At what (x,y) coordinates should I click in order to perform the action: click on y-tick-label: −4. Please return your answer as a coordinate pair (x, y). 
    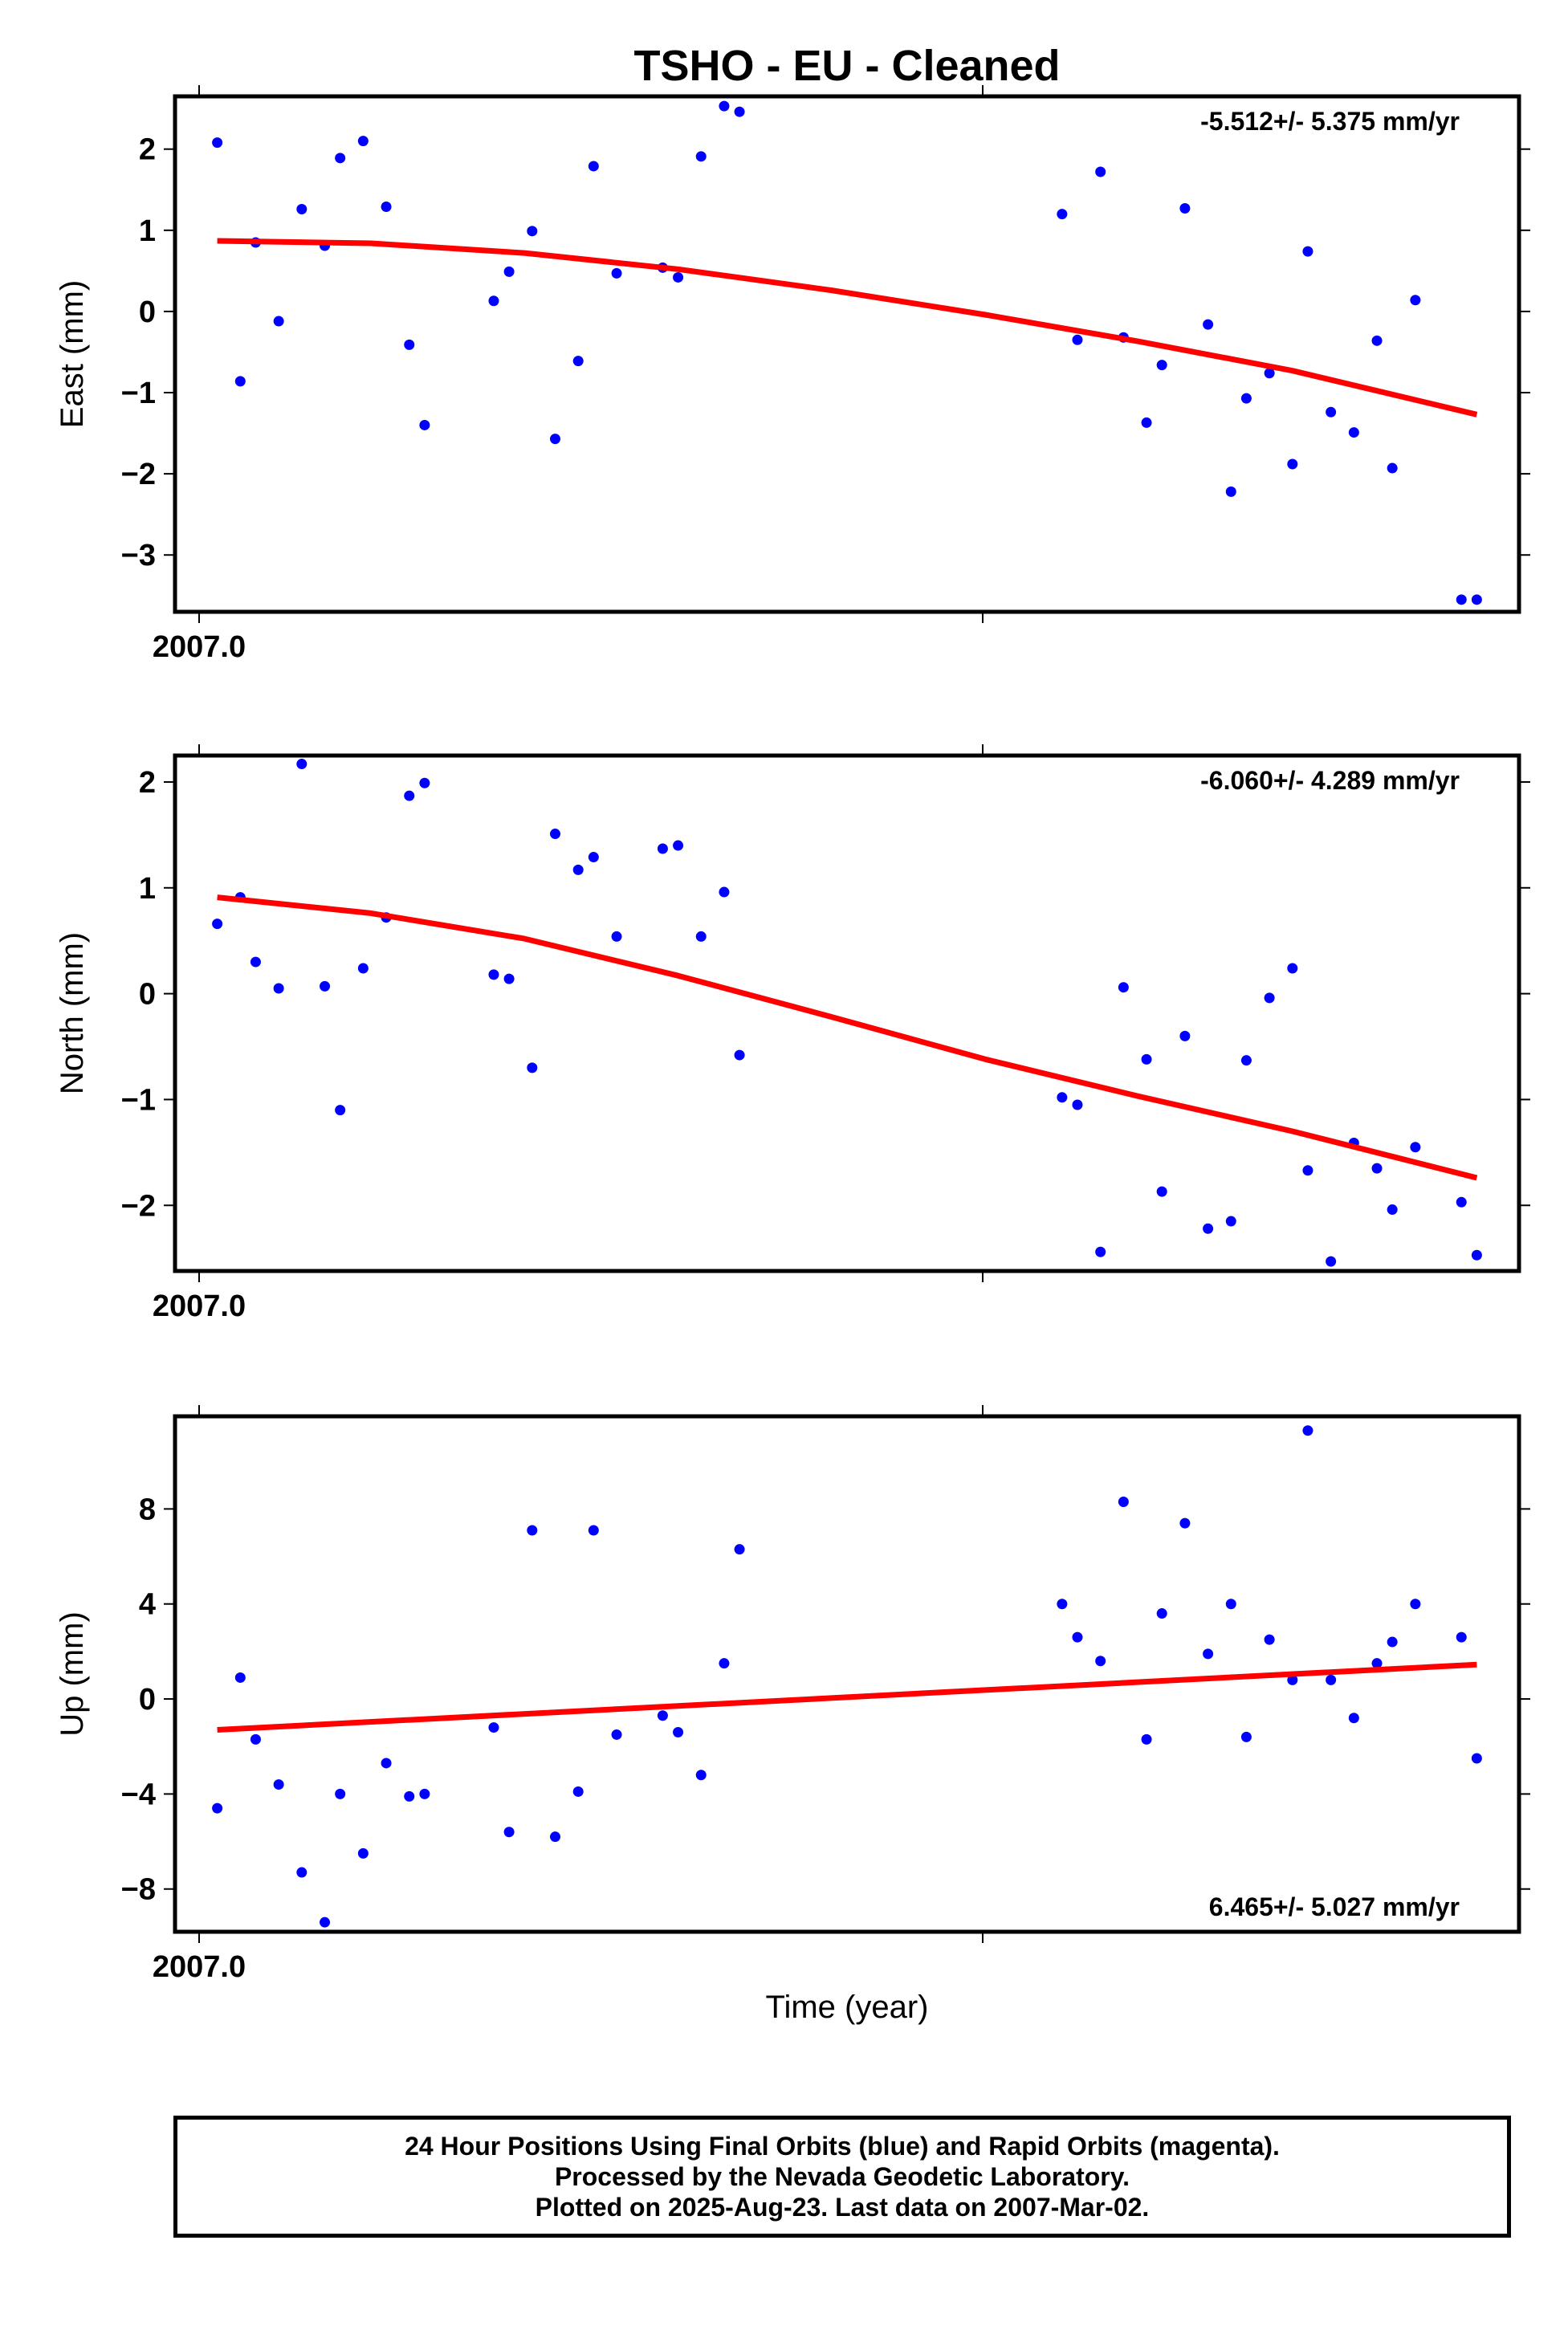
    Looking at the image, I should click on (138, 1794).